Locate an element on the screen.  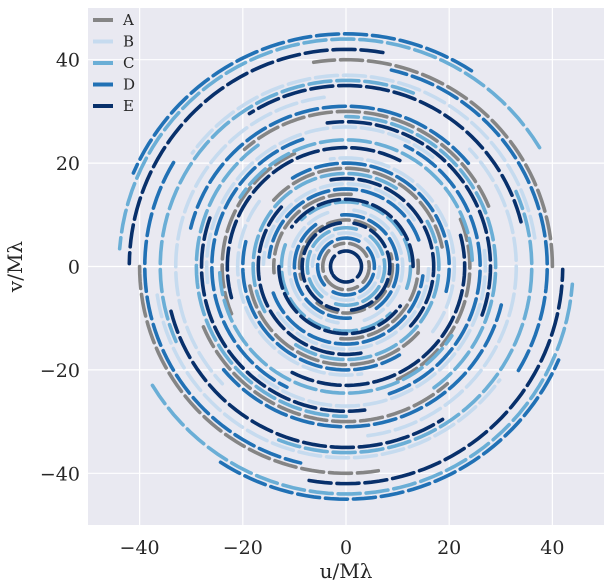
legend-label-E: E is located at coordinates (128, 106).